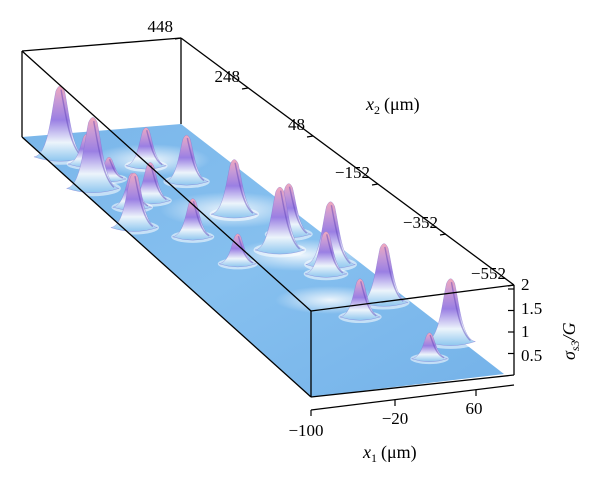  What do you see at coordinates (525, 331) in the screenshot?
I see `z-tick-label: 1` at bounding box center [525, 331].